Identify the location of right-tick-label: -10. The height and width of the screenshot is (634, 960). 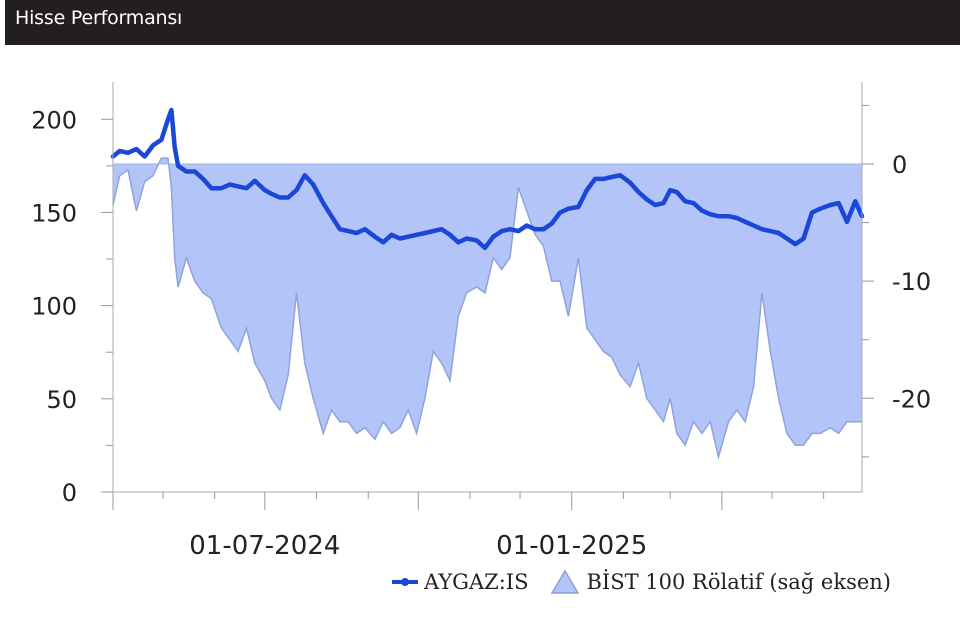
(911, 282).